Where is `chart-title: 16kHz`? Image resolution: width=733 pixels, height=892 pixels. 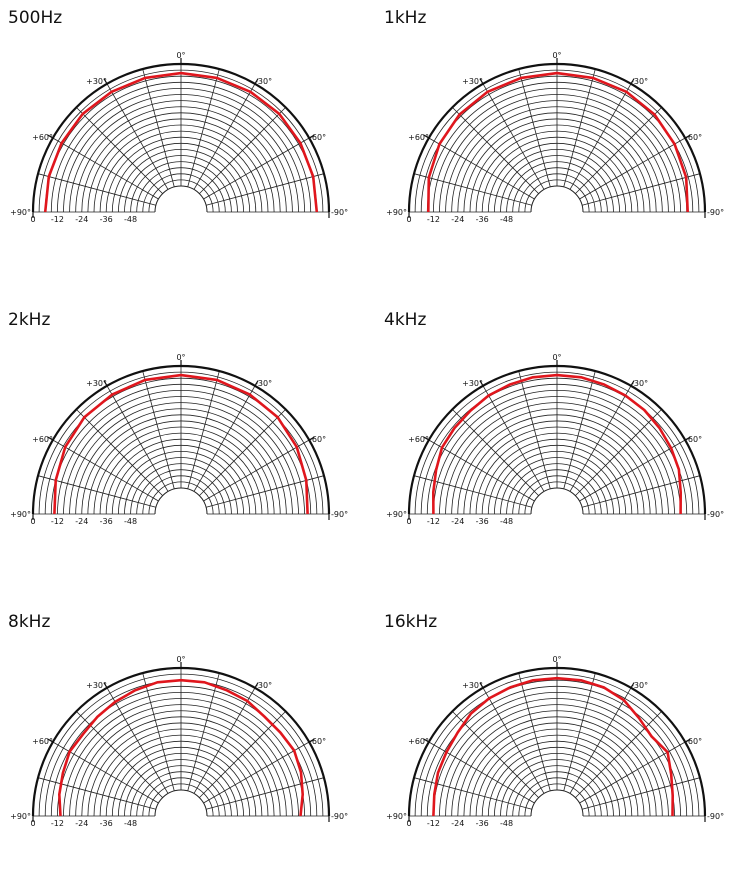 chart-title: 16kHz is located at coordinates (411, 622).